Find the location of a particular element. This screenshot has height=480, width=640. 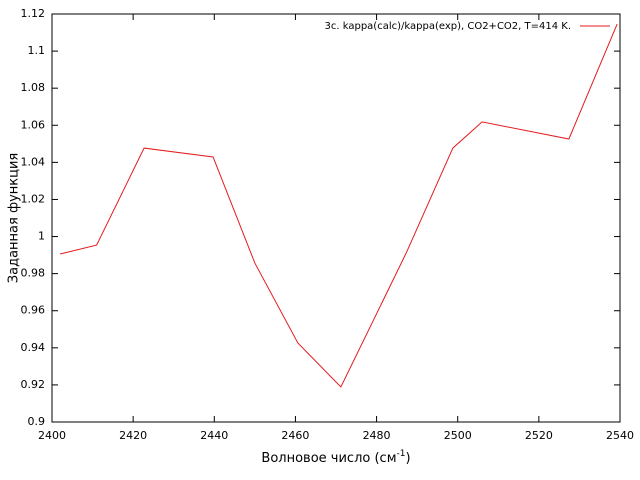

y-tick-label: 0.96 is located at coordinates (33, 310).